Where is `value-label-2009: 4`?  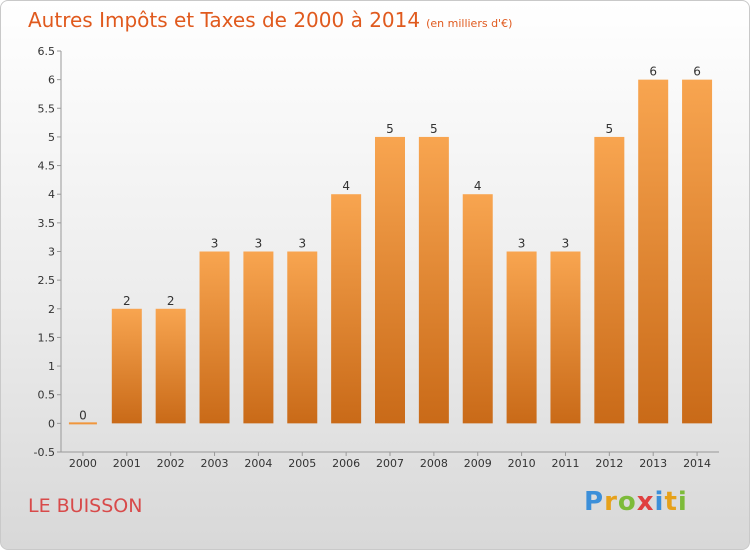 value-label-2009: 4 is located at coordinates (478, 186).